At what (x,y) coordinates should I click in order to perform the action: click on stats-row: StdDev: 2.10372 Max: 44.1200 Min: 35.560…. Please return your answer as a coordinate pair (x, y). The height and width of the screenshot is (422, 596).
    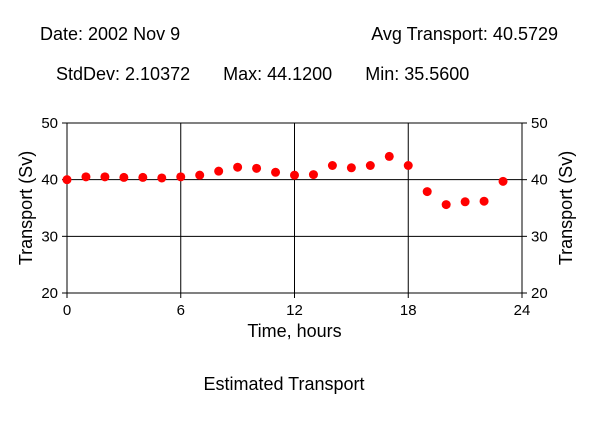
    Looking at the image, I should click on (262, 74).